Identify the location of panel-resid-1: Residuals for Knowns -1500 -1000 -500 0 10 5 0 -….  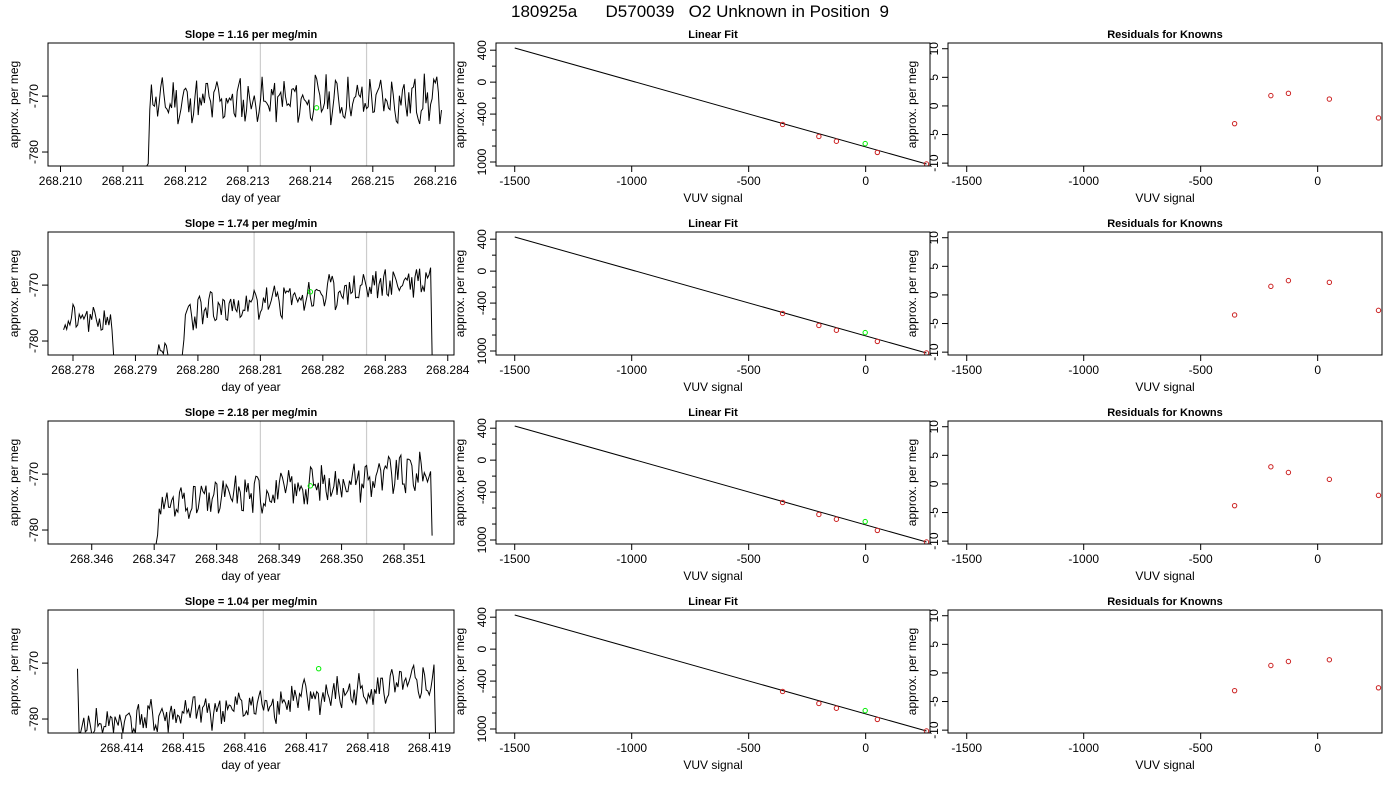
(1144, 117).